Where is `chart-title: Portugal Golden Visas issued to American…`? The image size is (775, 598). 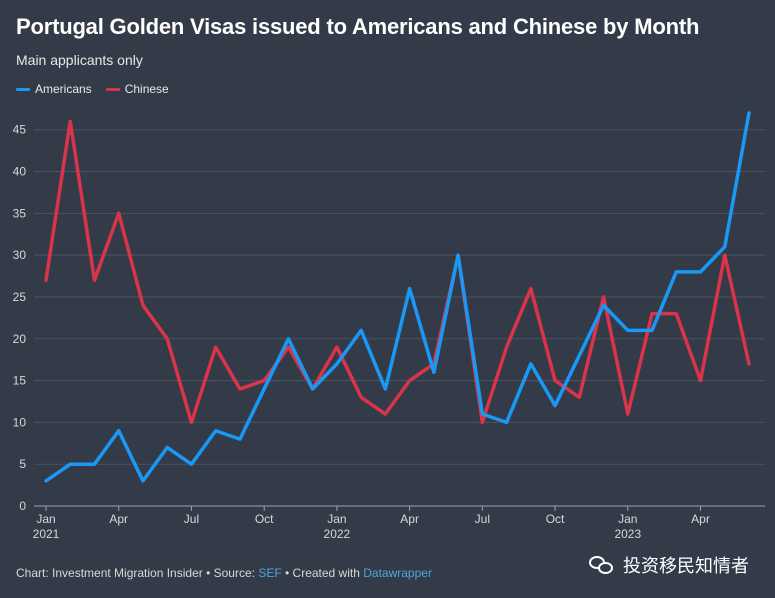 chart-title: Portugal Golden Visas issued to American… is located at coordinates (358, 26).